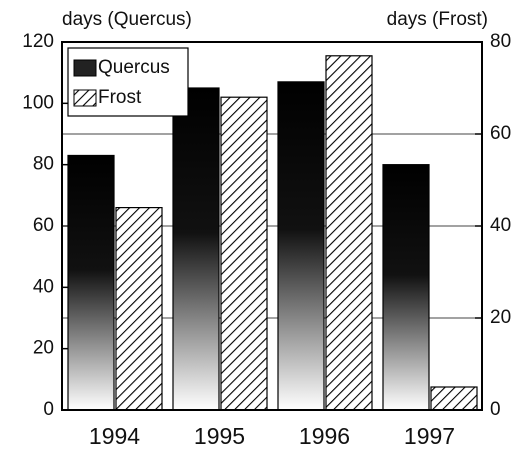 Image resolution: width=526 pixels, height=456 pixels. What do you see at coordinates (38, 41) in the screenshot?
I see `y-tick-label: 120` at bounding box center [38, 41].